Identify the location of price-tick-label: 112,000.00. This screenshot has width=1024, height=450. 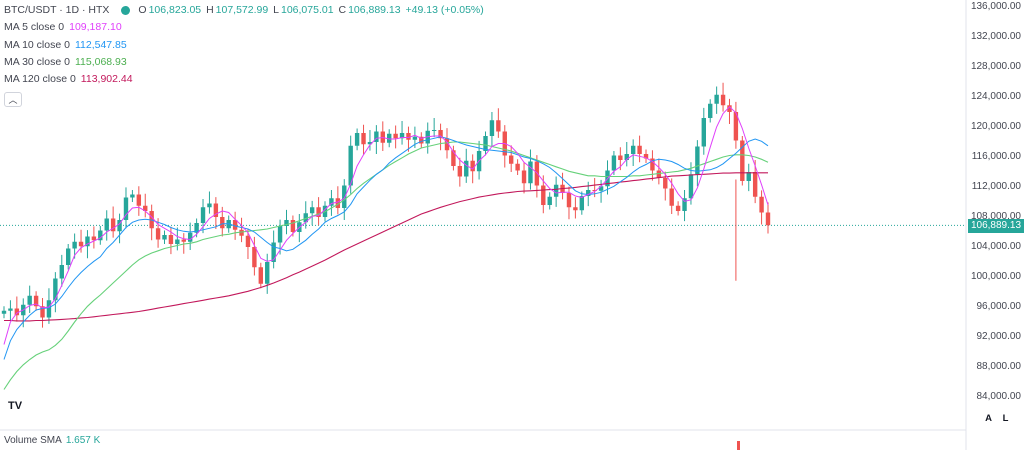
(996, 186).